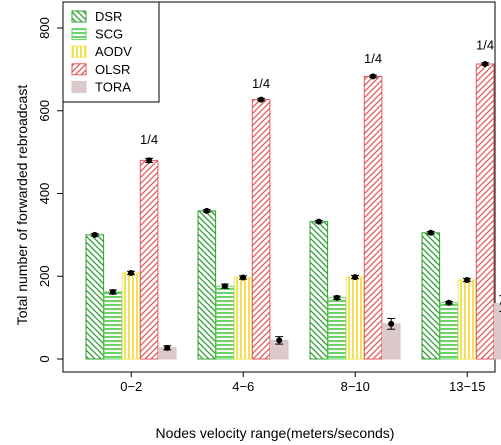 The height and width of the screenshot is (445, 501). I want to click on x-axis: 0−2 4−6 8−10 13−15, so click(303, 383).